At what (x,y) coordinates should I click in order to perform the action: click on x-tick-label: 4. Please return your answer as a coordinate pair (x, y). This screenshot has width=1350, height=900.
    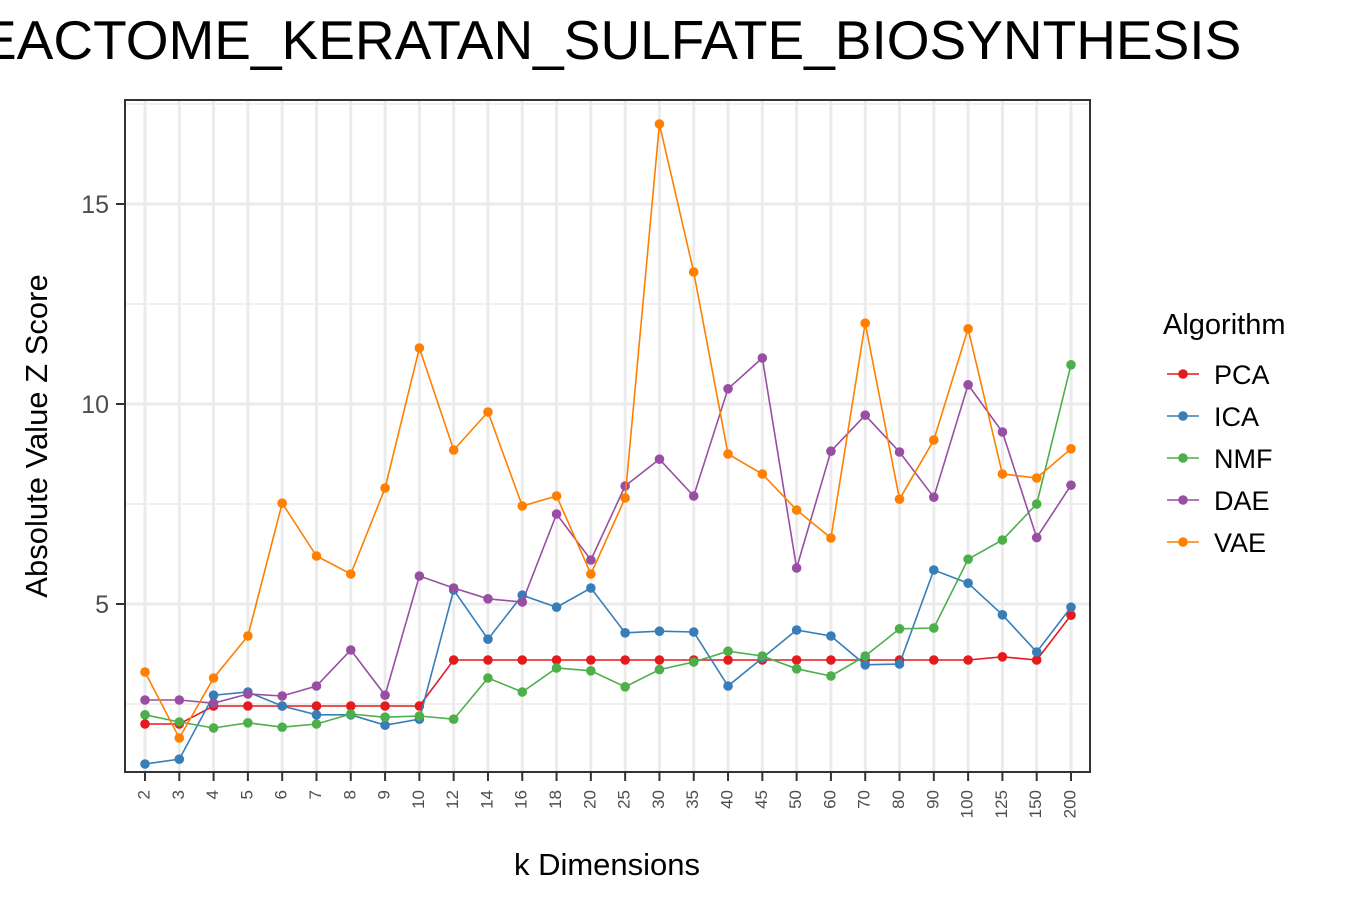
    Looking at the image, I should click on (212, 794).